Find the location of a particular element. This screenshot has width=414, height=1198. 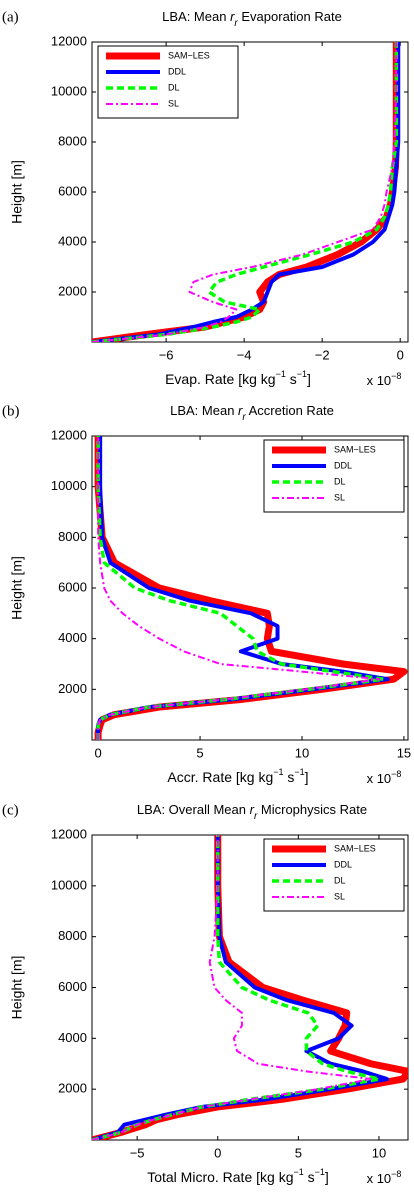

x-axis-label: Evap. Rate [kg kg−1 s−1] is located at coordinates (238, 377).